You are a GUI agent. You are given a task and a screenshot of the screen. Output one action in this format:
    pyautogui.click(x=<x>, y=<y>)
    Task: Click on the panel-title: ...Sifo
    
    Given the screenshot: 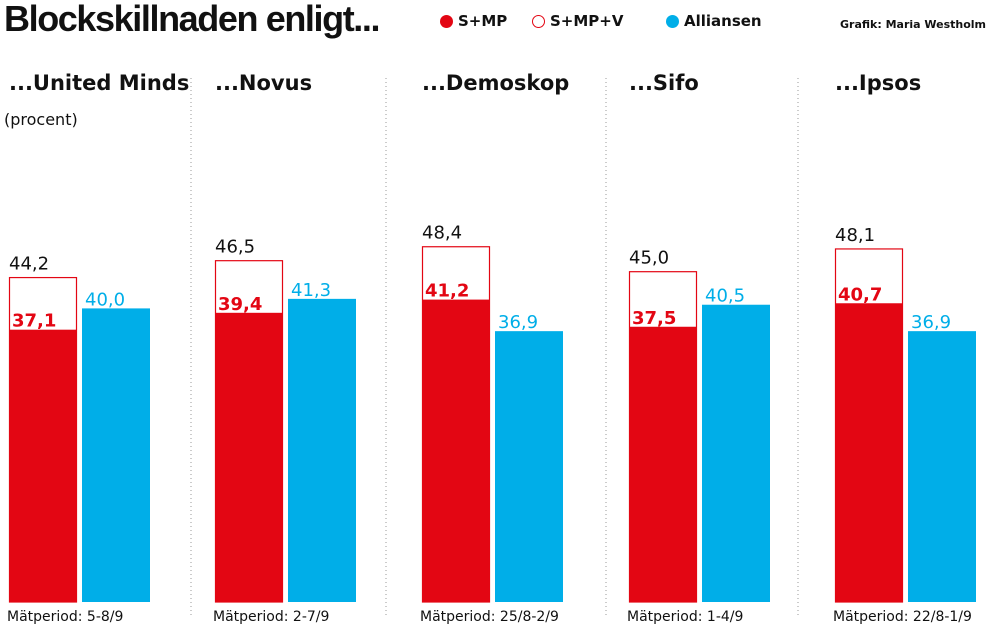 What is the action you would take?
    pyautogui.click(x=664, y=83)
    